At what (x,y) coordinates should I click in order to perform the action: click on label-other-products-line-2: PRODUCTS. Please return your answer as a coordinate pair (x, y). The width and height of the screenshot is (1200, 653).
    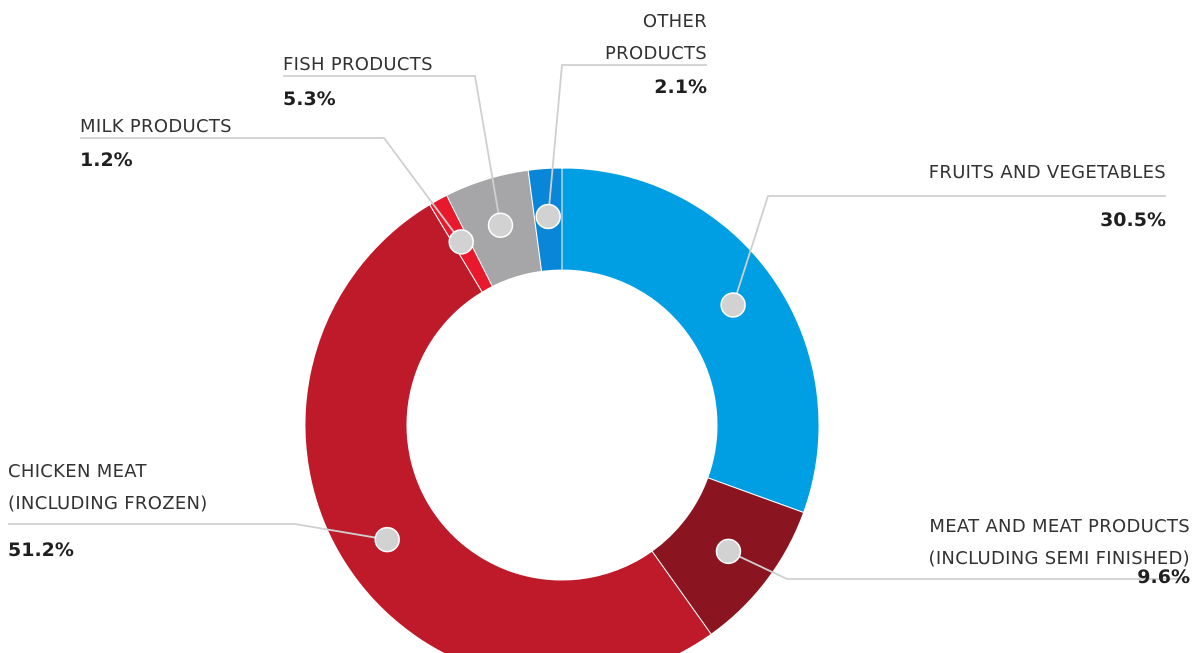
    Looking at the image, I should click on (656, 53).